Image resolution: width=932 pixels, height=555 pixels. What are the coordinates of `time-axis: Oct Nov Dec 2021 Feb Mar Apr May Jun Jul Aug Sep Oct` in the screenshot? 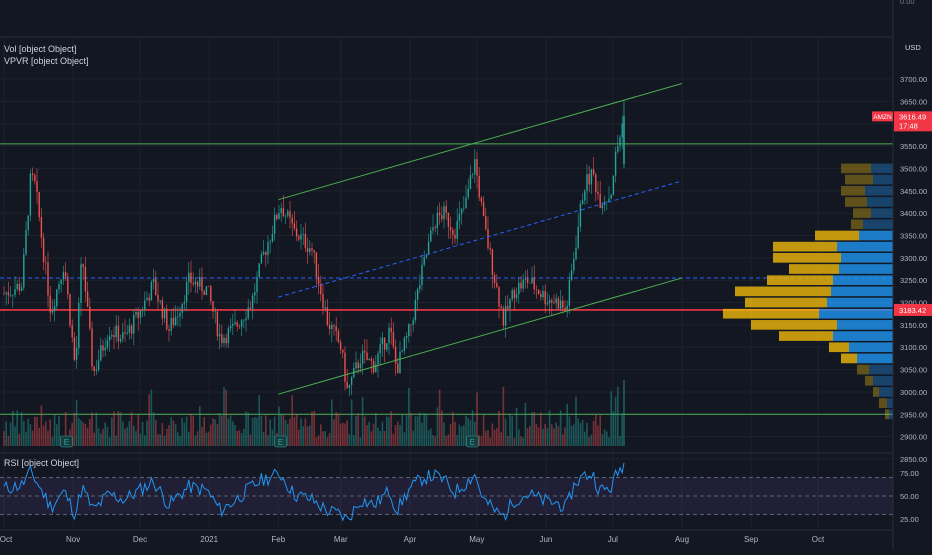 It's located at (412, 539).